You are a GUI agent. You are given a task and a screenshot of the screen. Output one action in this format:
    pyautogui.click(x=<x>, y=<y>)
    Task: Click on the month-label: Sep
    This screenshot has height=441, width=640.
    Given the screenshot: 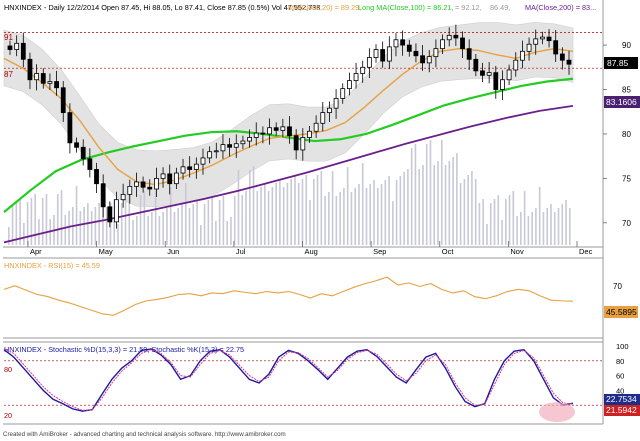 What is the action you would take?
    pyautogui.click(x=379, y=251)
    